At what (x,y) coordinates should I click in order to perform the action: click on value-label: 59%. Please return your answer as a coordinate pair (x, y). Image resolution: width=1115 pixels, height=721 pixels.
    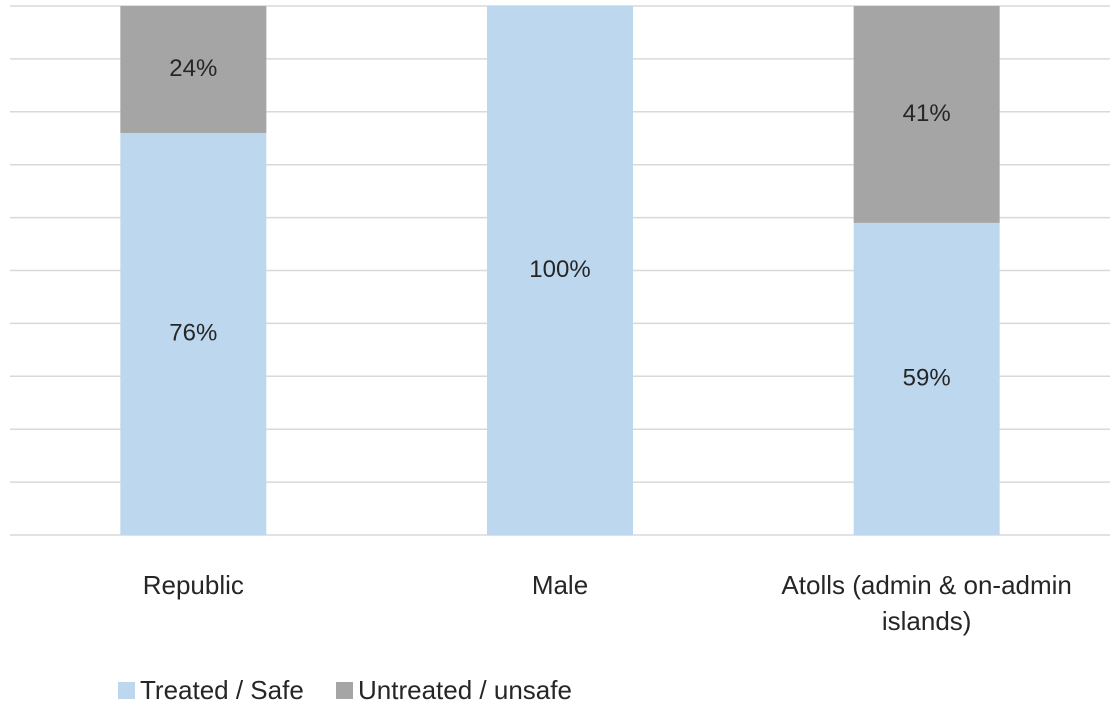
    Looking at the image, I should click on (927, 377).